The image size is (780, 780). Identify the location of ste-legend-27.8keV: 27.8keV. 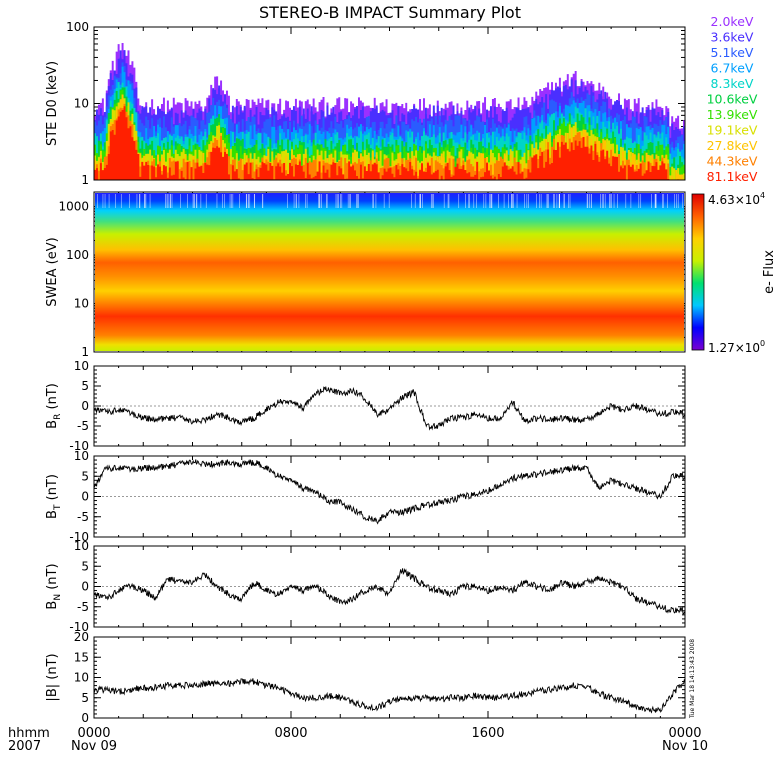
(732, 145).